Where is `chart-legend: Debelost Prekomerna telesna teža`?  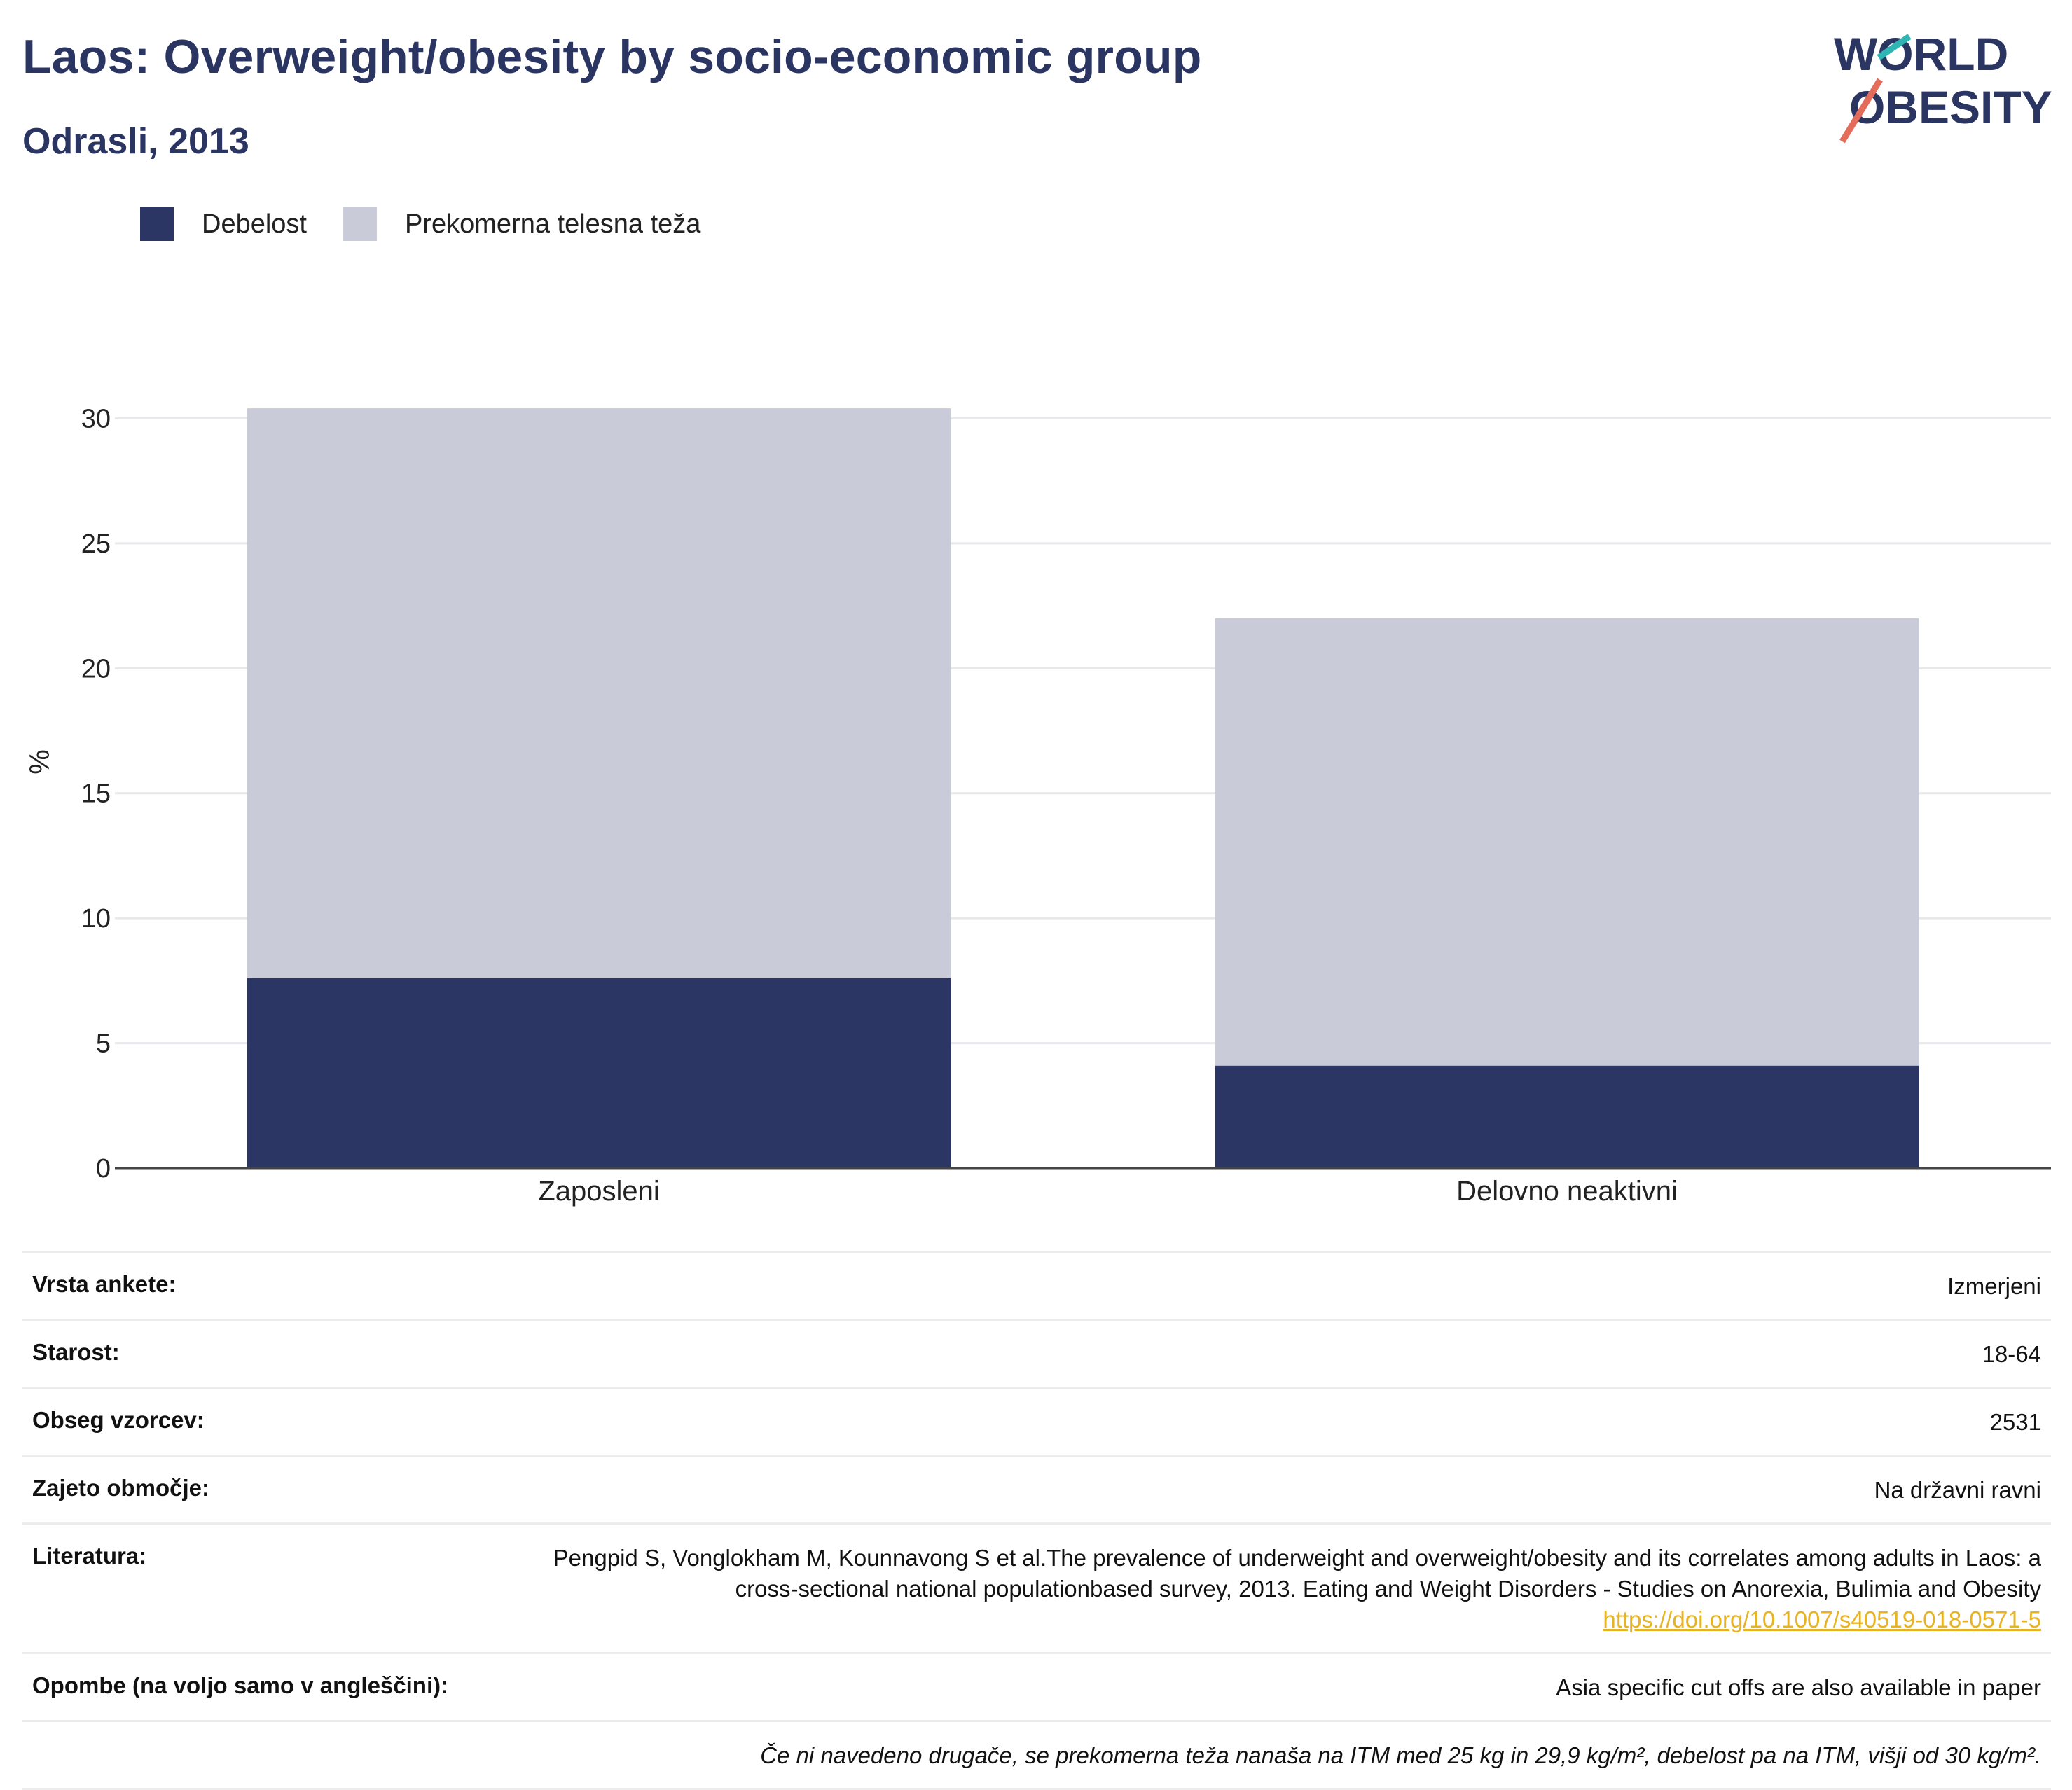 chart-legend: Debelost Prekomerna telesna teža is located at coordinates (439, 224).